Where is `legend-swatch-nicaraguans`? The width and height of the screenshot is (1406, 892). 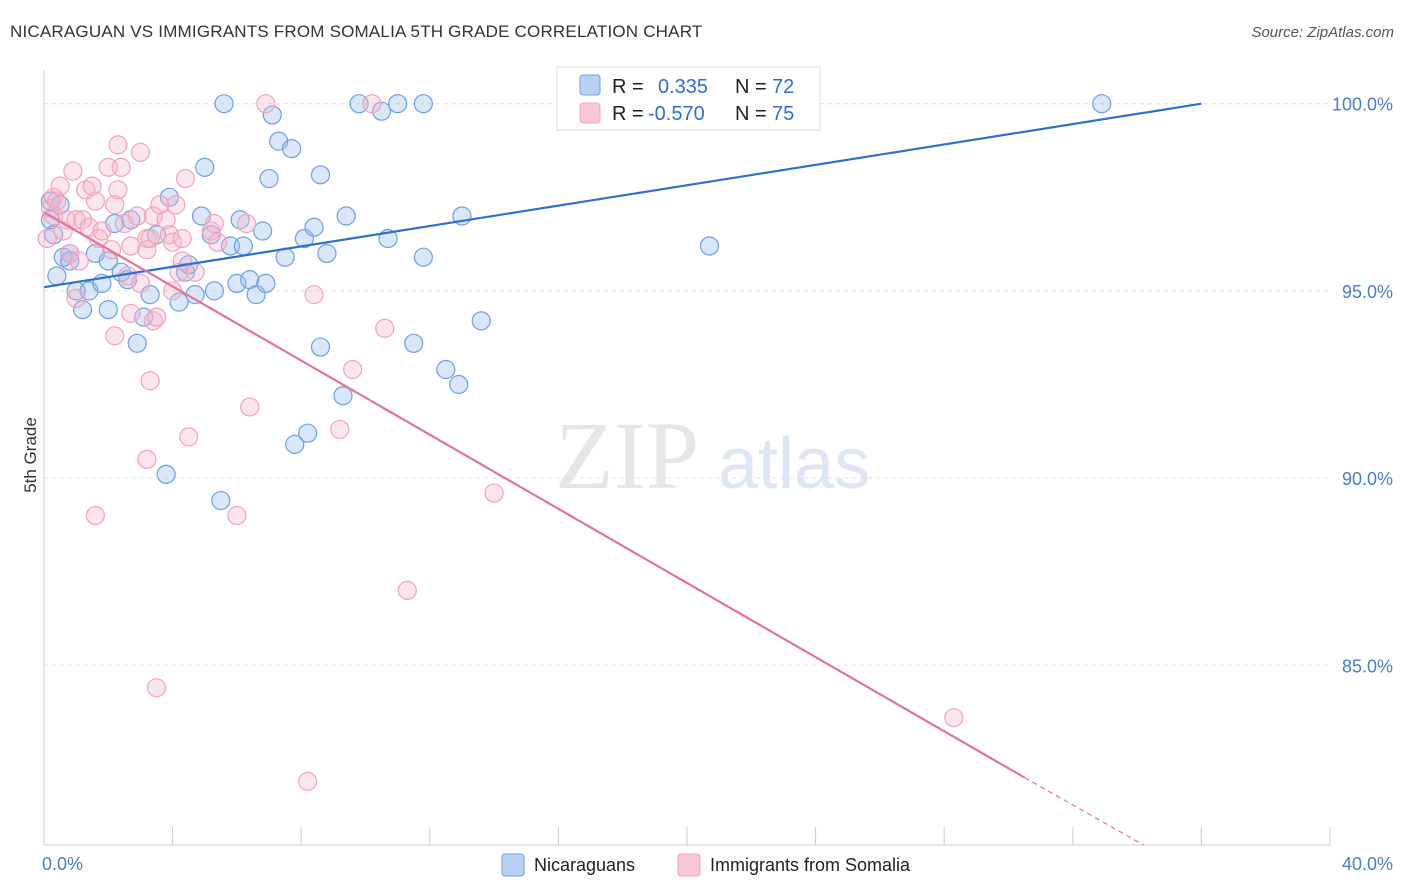
legend-swatch-nicaraguans is located at coordinates (513, 865).